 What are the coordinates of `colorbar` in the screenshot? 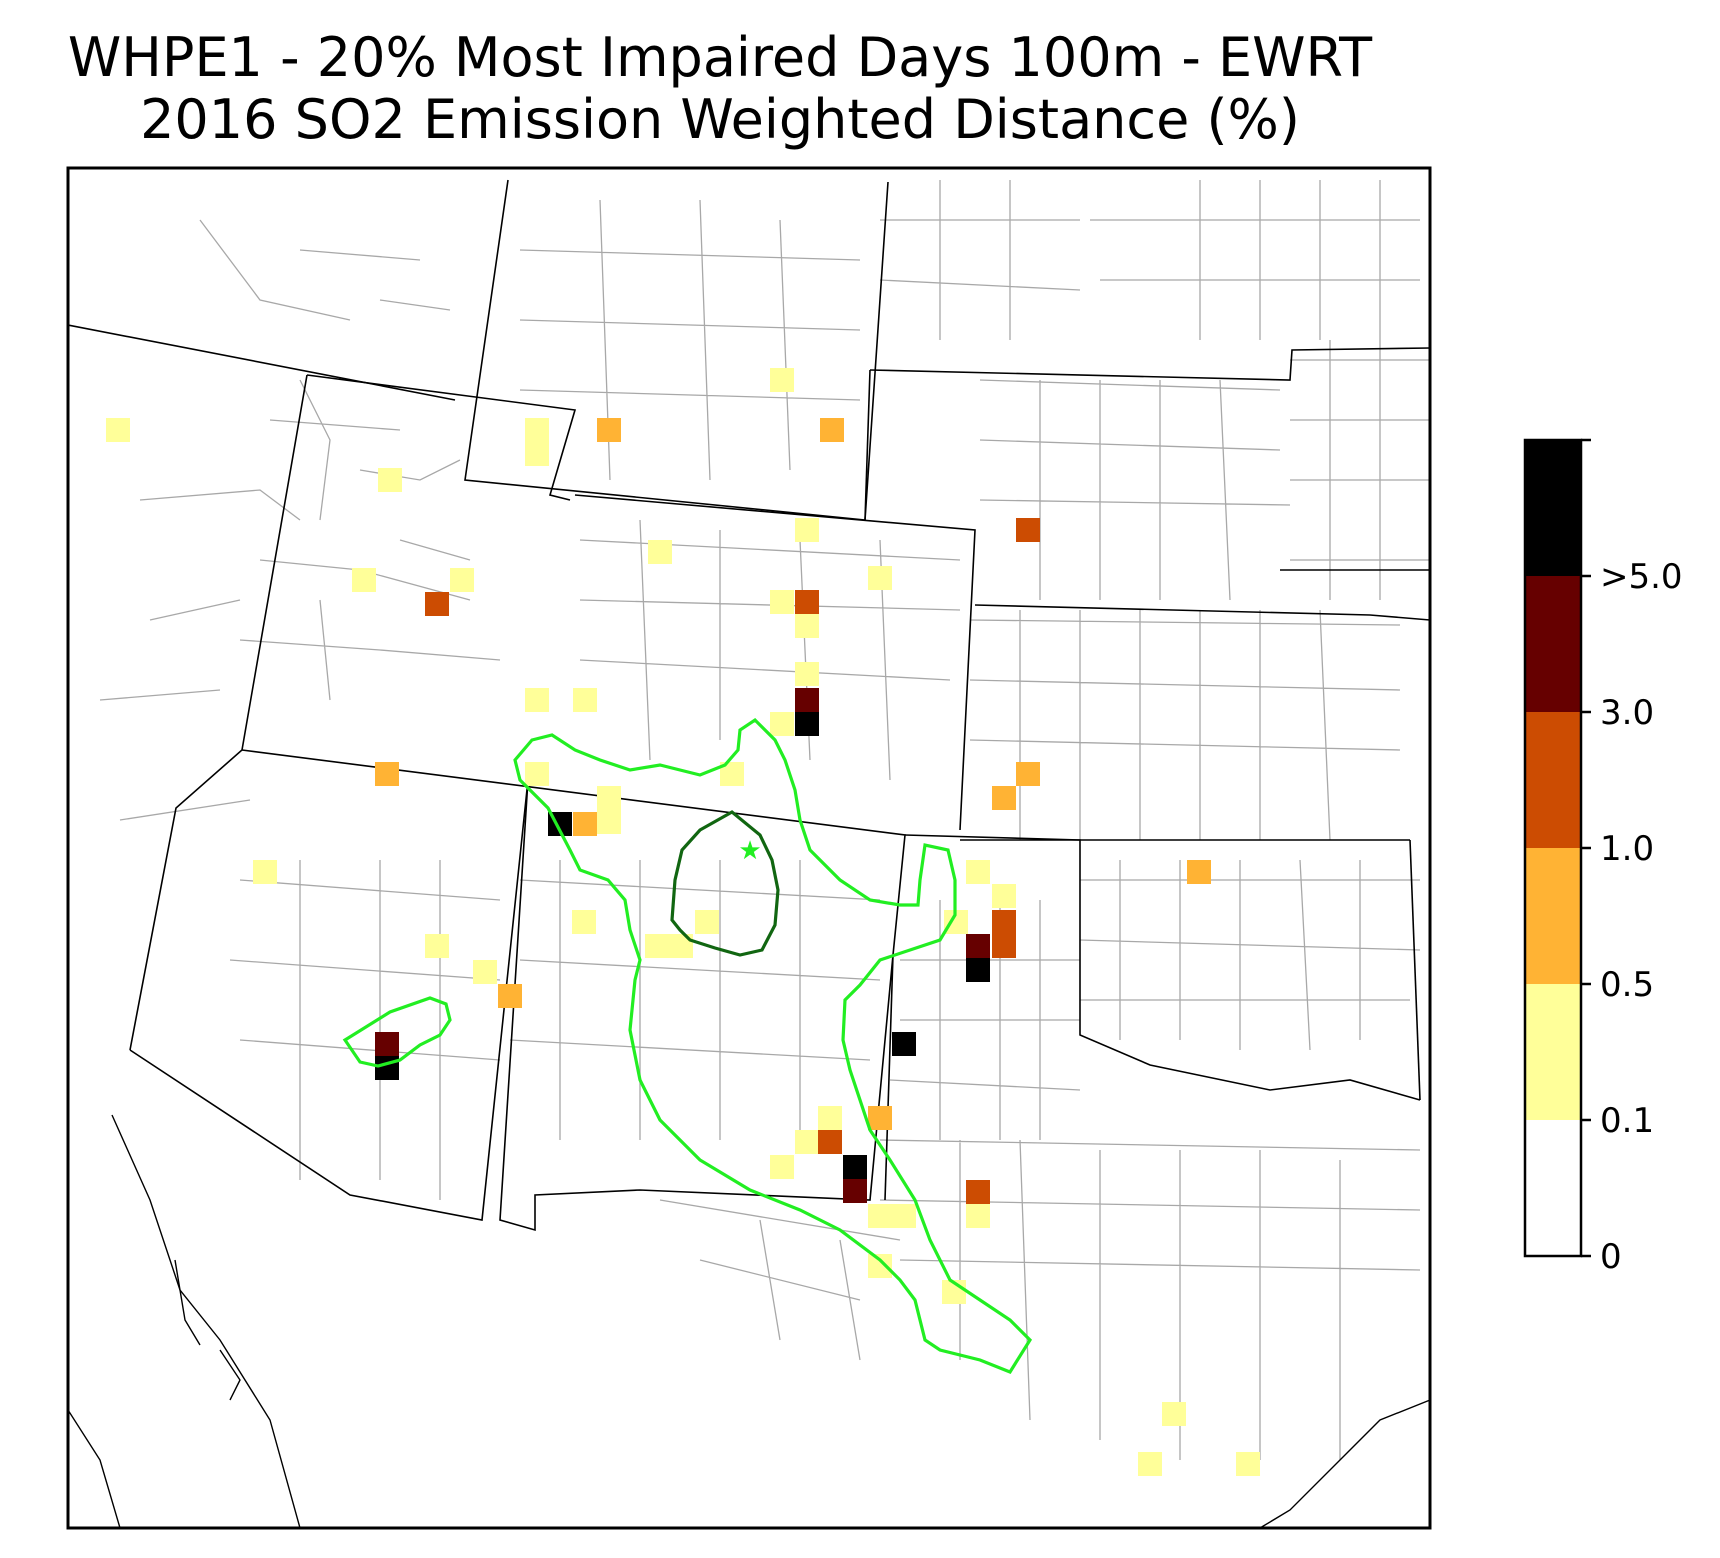 It's located at (1557, 848).